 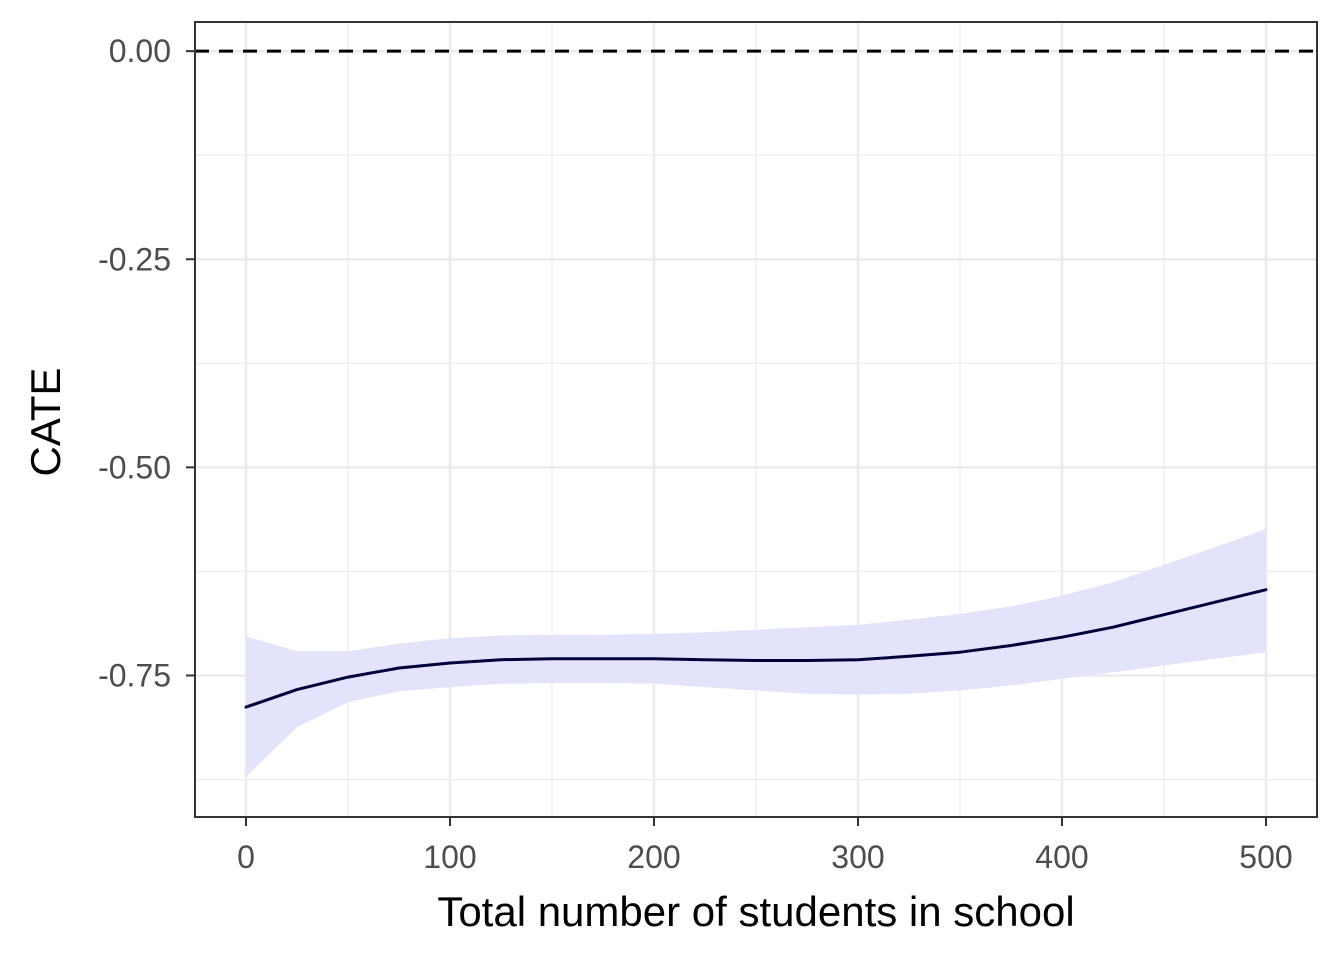 I want to click on cate-line, so click(x=756, y=648).